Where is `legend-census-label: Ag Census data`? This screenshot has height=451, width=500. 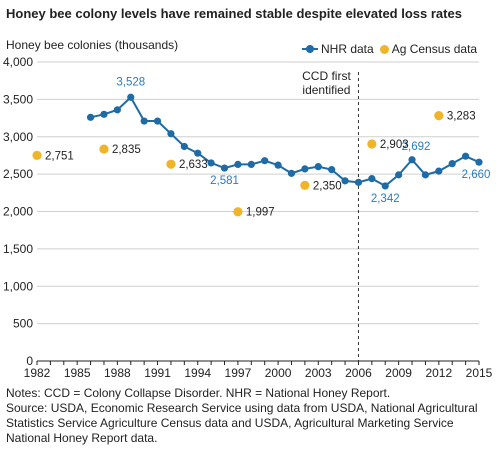
legend-census-label: Ag Census data is located at coordinates (434, 49).